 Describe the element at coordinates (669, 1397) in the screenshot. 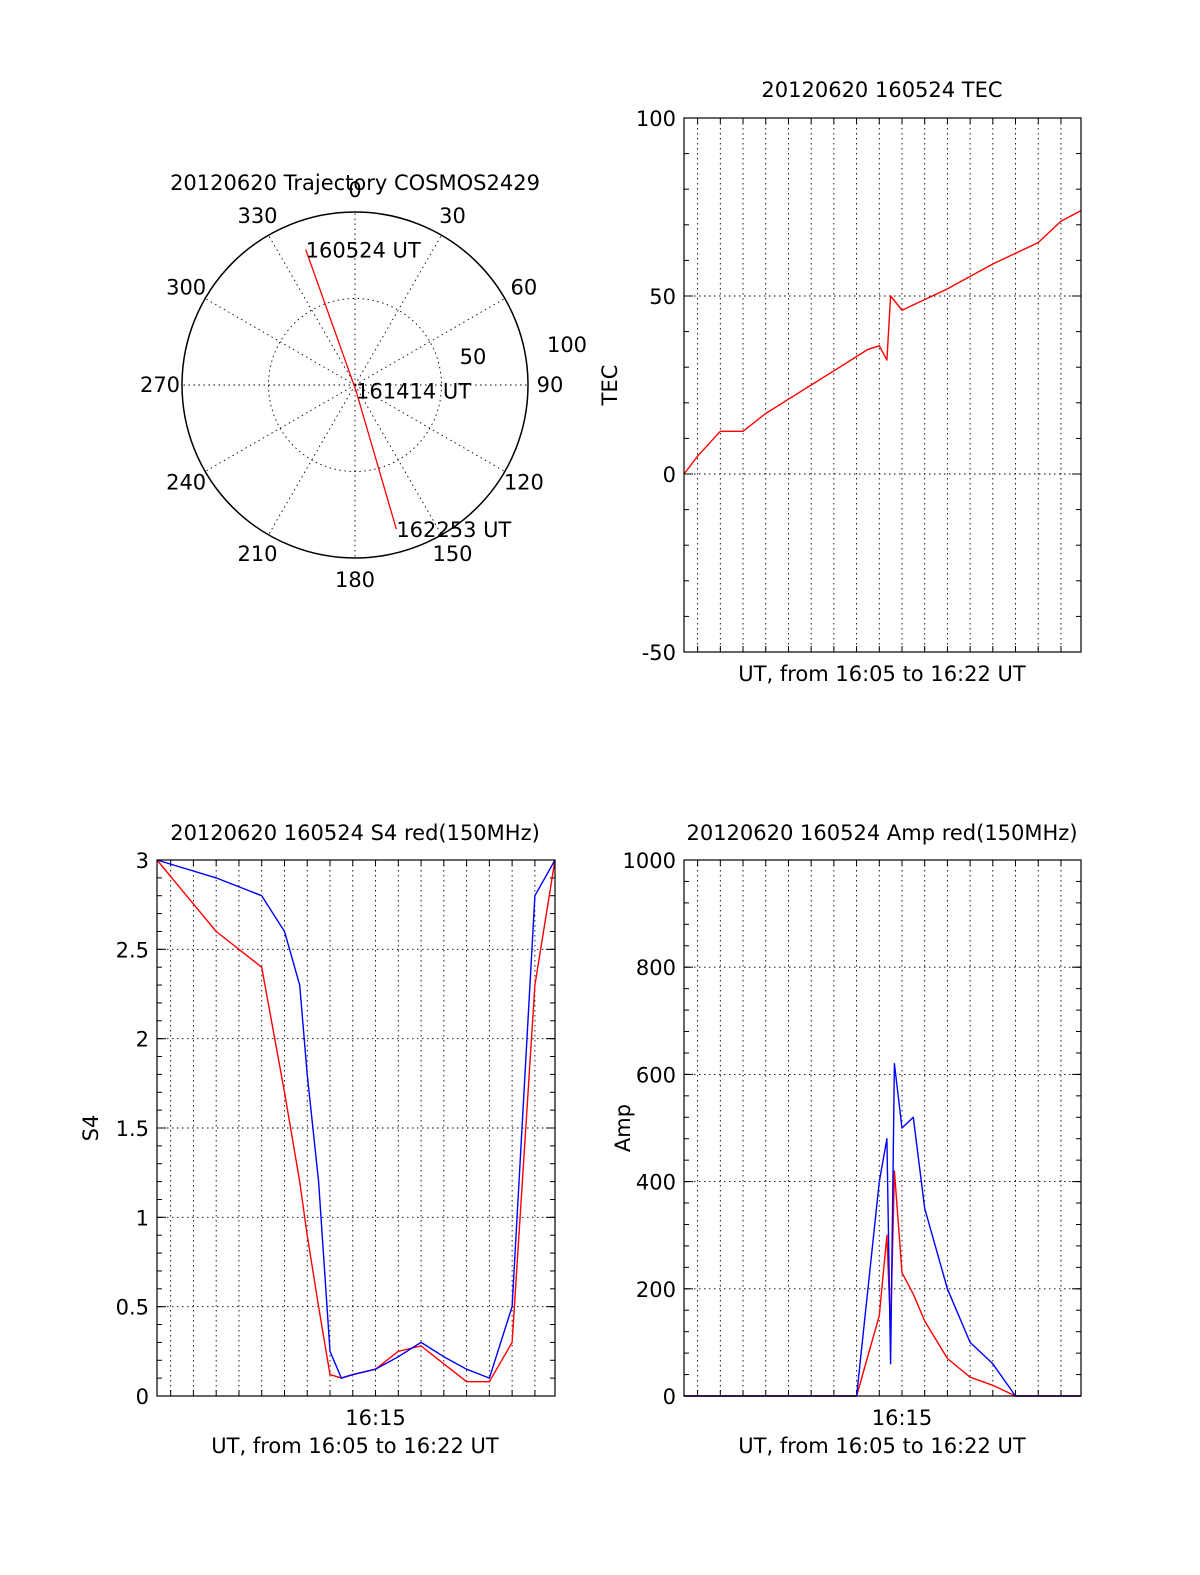

I see `amp-ytick-label: 0` at that location.